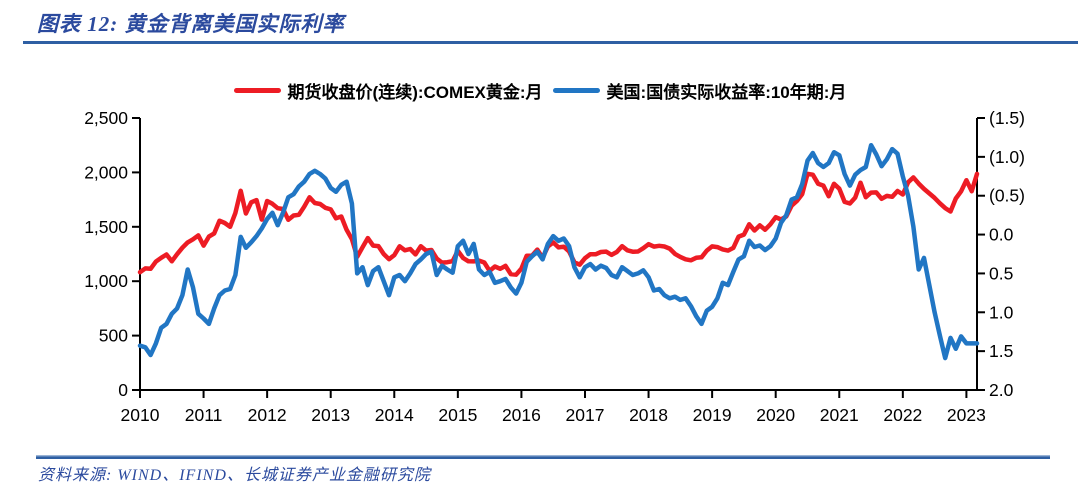 This screenshot has width=1080, height=486. Describe the element at coordinates (902, 415) in the screenshot. I see `x-axis-tick-label: 2022` at that location.